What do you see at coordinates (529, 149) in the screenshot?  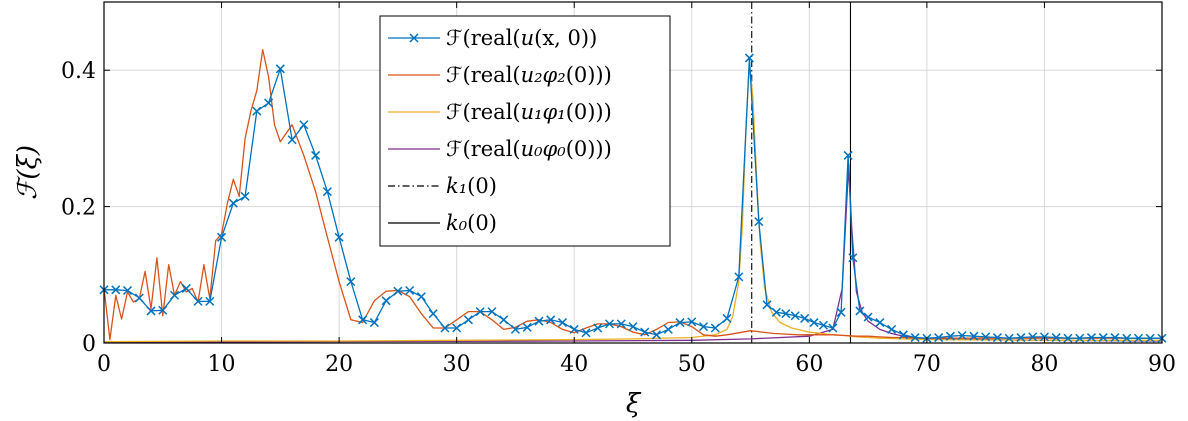 I see `legend-label: ℱ(real(u₀φ₀(0)))` at bounding box center [529, 149].